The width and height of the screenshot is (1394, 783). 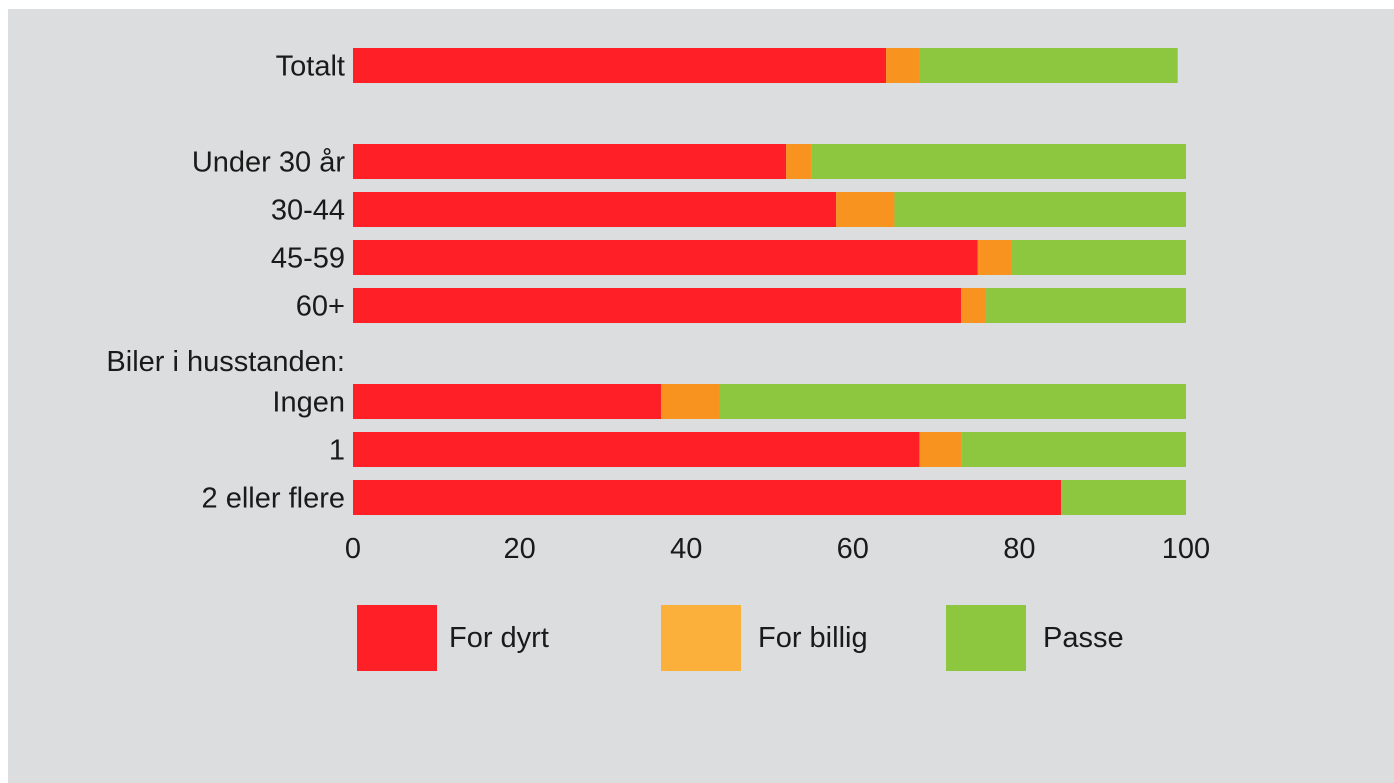 I want to click on category-label: Under 30 år, so click(x=268, y=163).